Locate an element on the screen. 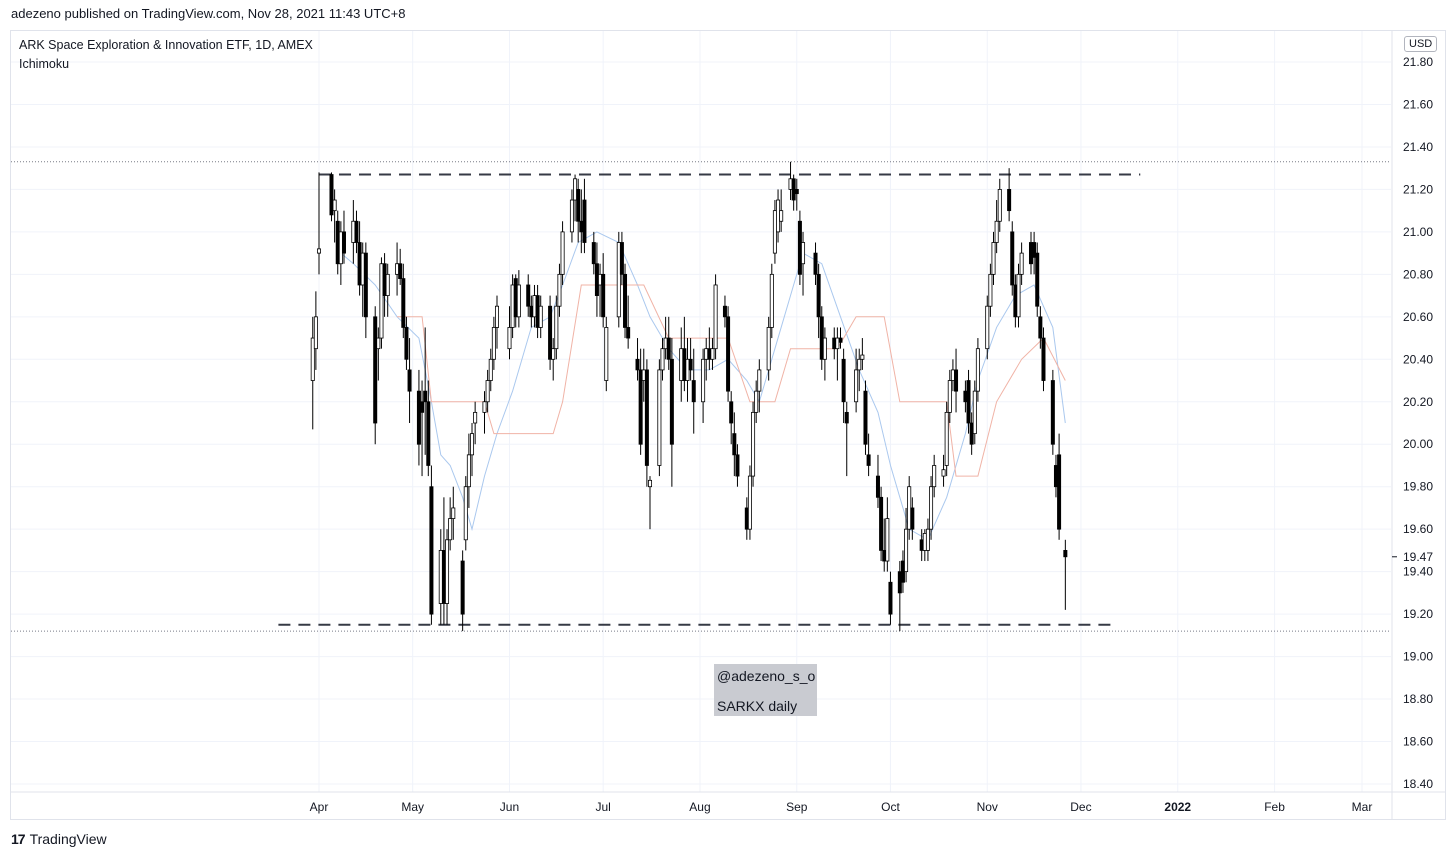  y-tick-label: 21.60 is located at coordinates (1418, 104).